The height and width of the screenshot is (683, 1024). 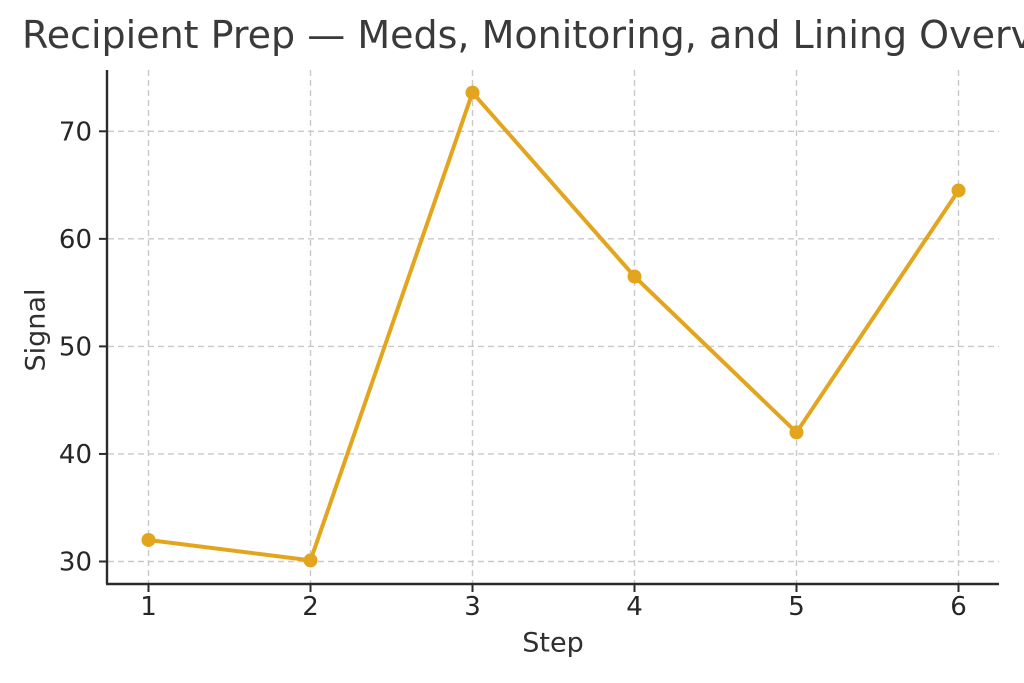 I want to click on y-tick-label: 50, so click(x=75, y=347).